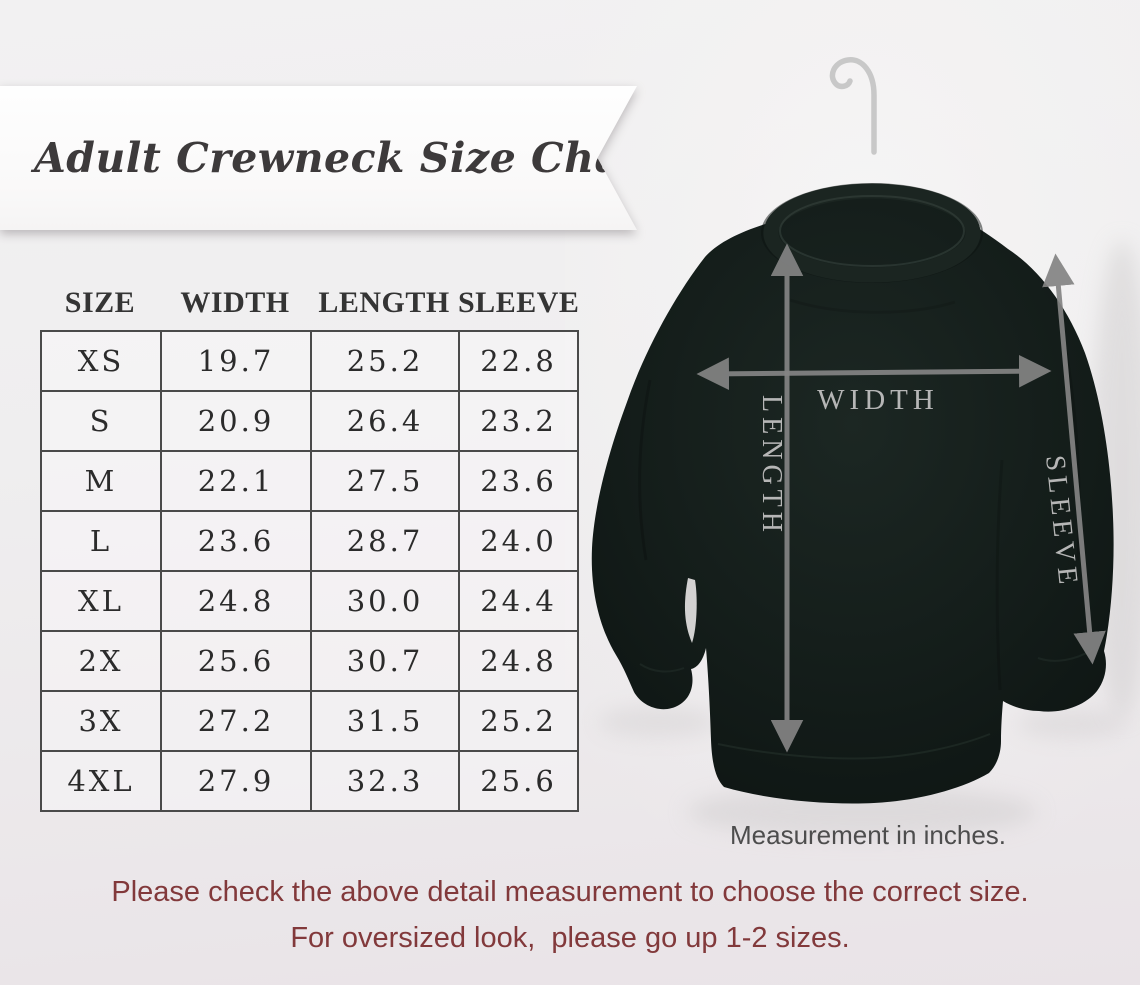 Image resolution: width=1140 pixels, height=985 pixels. I want to click on value-cell: 24.0, so click(518, 541).